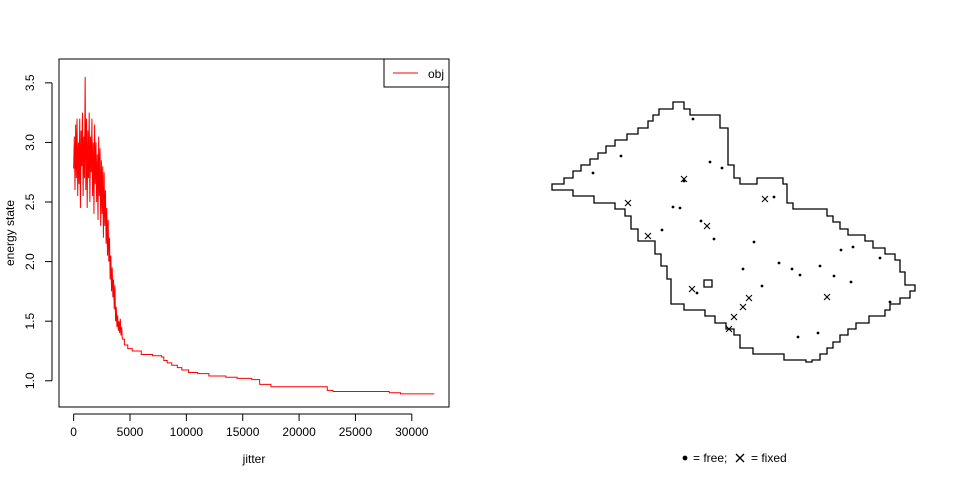 Image resolution: width=960 pixels, height=480 pixels. Describe the element at coordinates (356, 432) in the screenshot. I see `x-tick-label: 25000` at that location.